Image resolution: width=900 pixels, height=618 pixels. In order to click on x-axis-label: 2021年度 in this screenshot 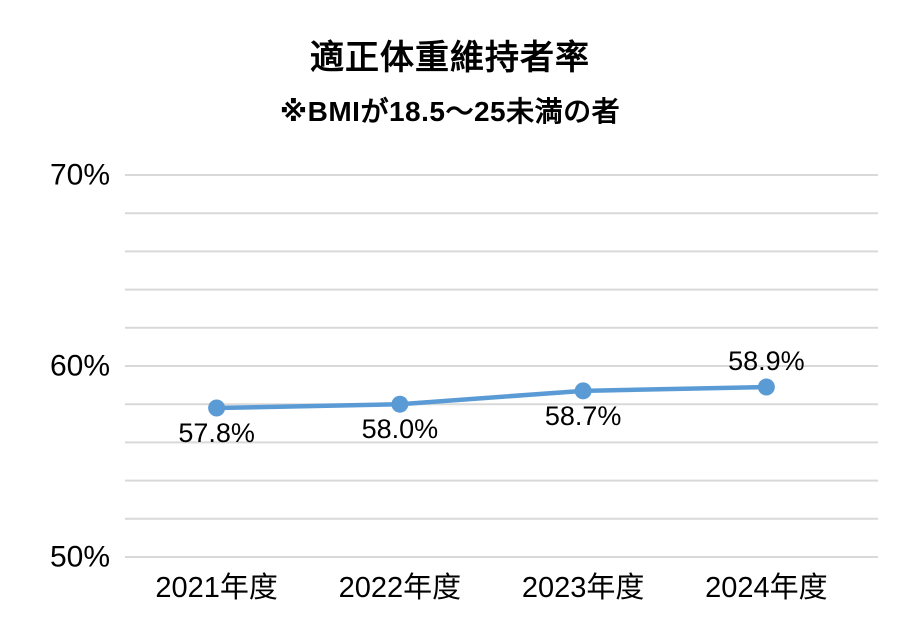, I will do `click(216, 587)`.